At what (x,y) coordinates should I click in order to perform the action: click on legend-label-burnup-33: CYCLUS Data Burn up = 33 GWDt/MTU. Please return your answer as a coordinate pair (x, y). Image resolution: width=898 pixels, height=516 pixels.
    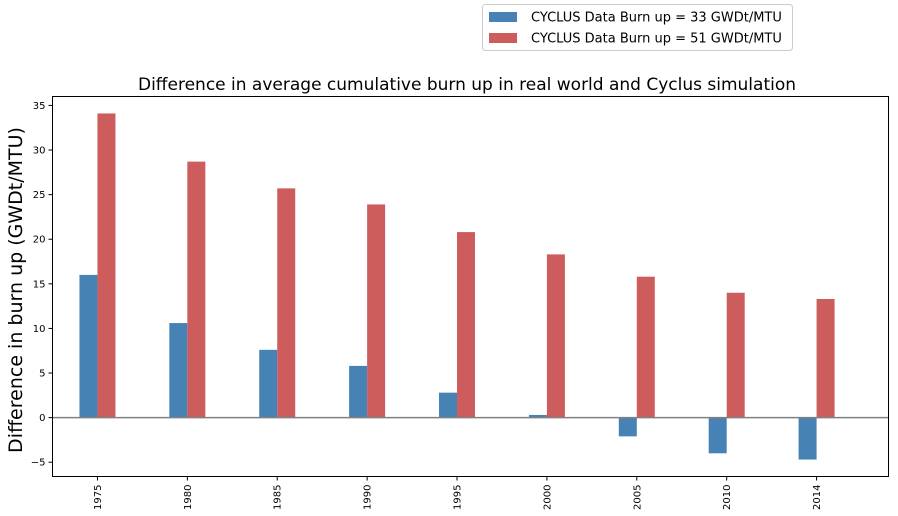
    Looking at the image, I should click on (656, 18).